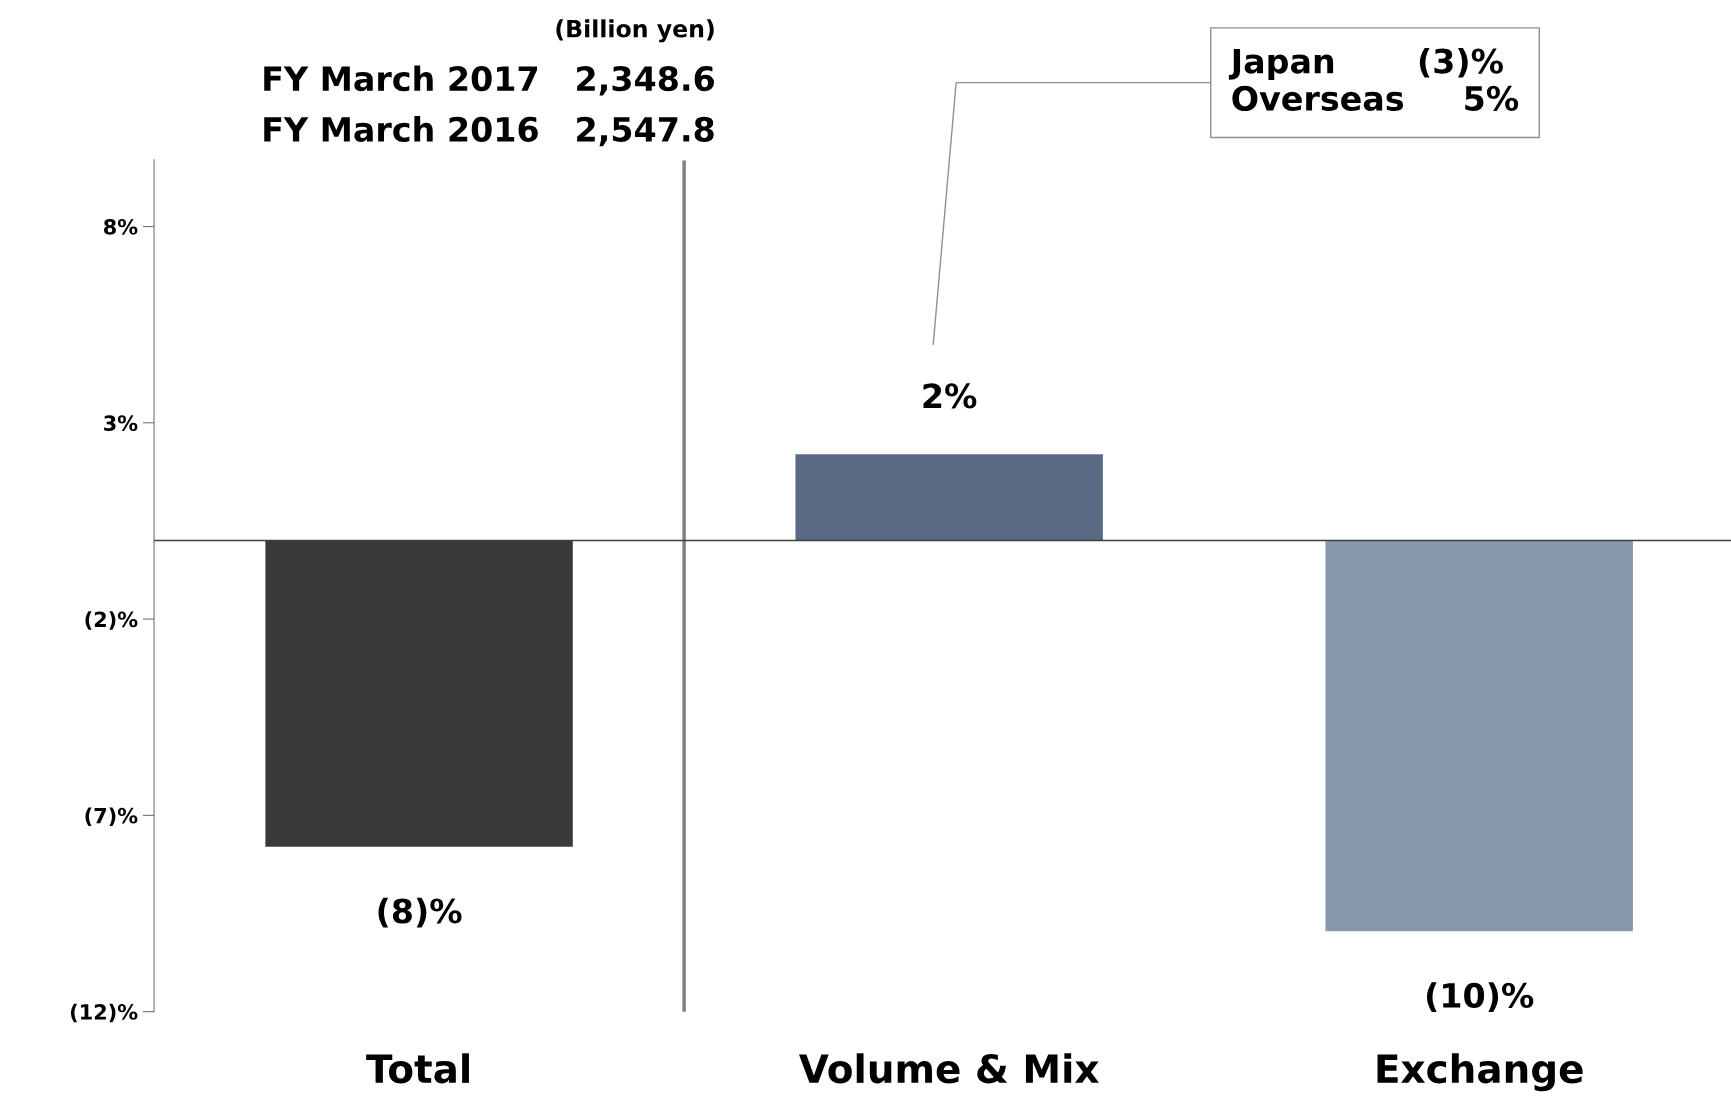 The height and width of the screenshot is (1102, 1731). Describe the element at coordinates (489, 80) in the screenshot. I see `text: FY March 2017 2,348.6` at that location.